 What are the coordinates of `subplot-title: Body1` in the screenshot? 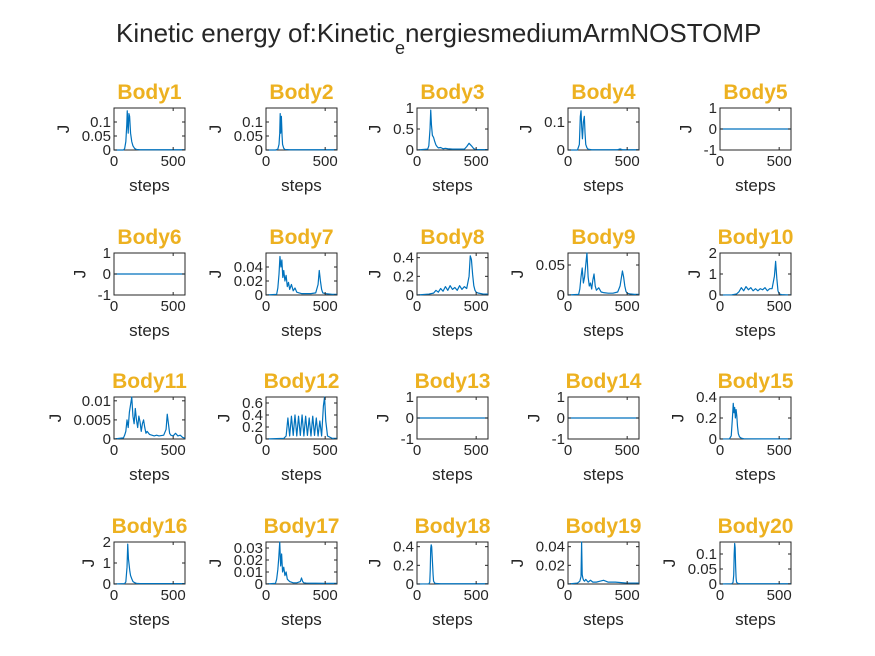 It's located at (149, 92).